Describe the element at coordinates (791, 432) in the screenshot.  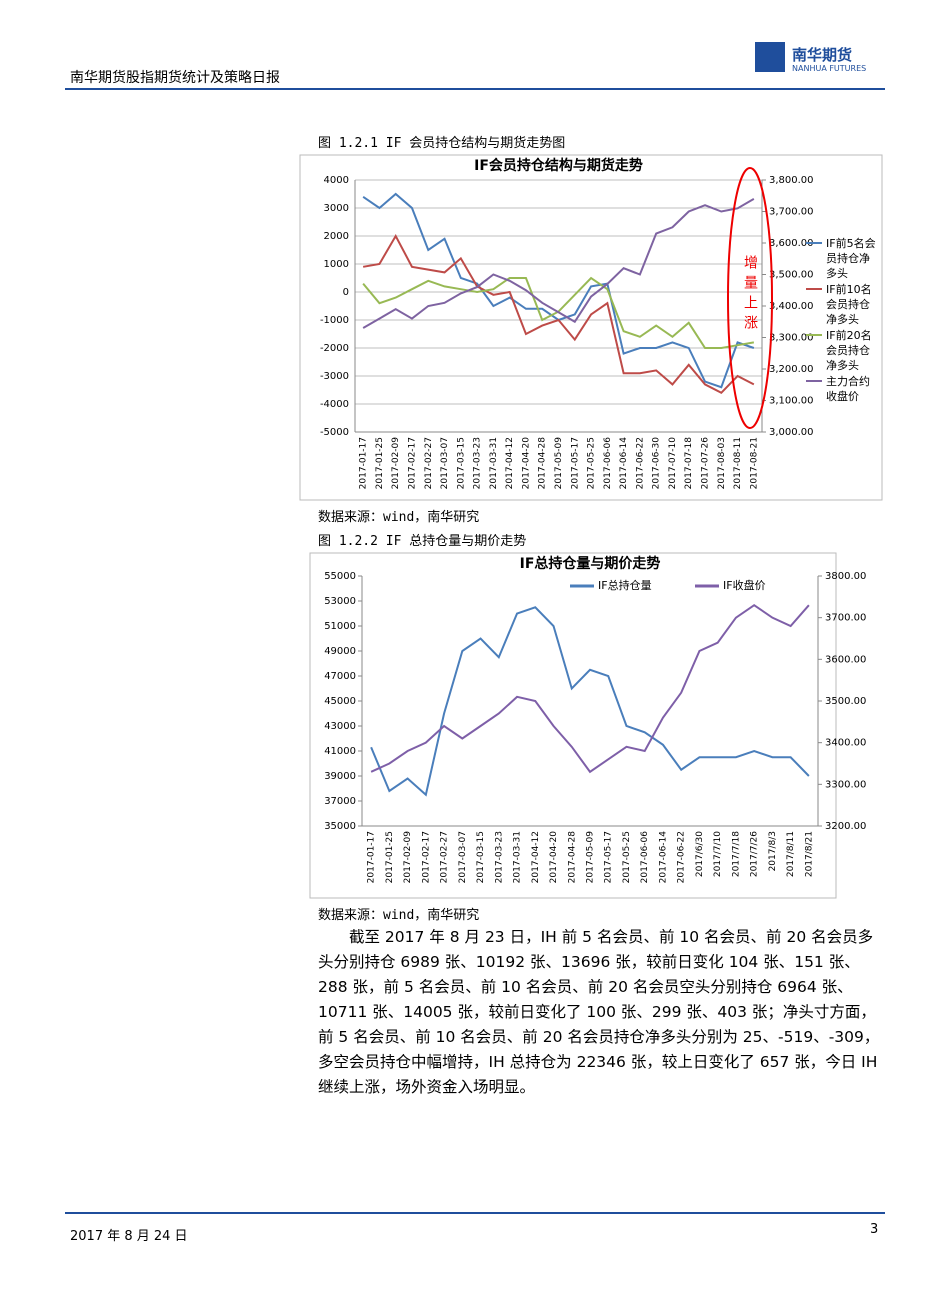
I see `y2-tick-label: 3,000.00` at that location.